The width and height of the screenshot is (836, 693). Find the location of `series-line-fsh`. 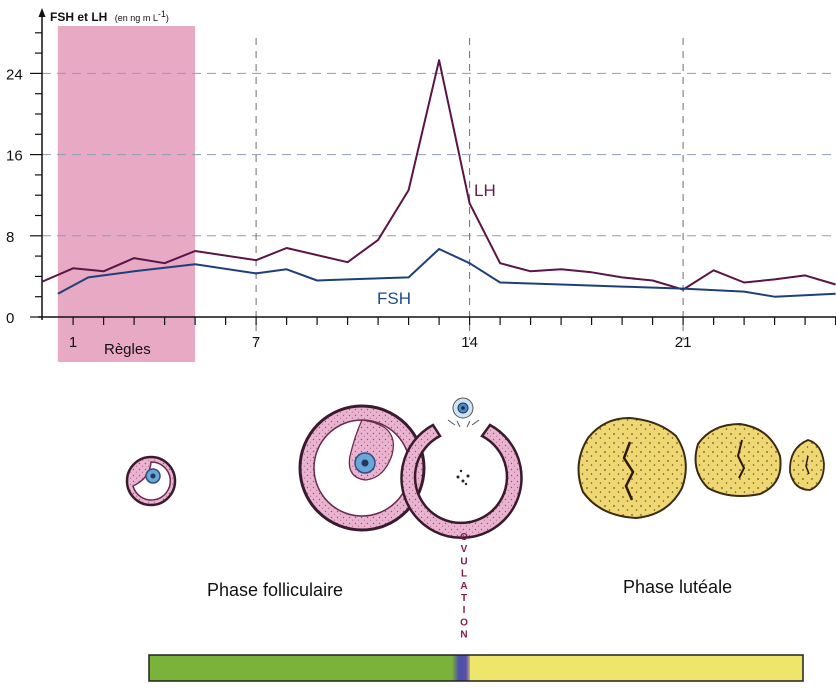

series-line-fsh is located at coordinates (446, 273).